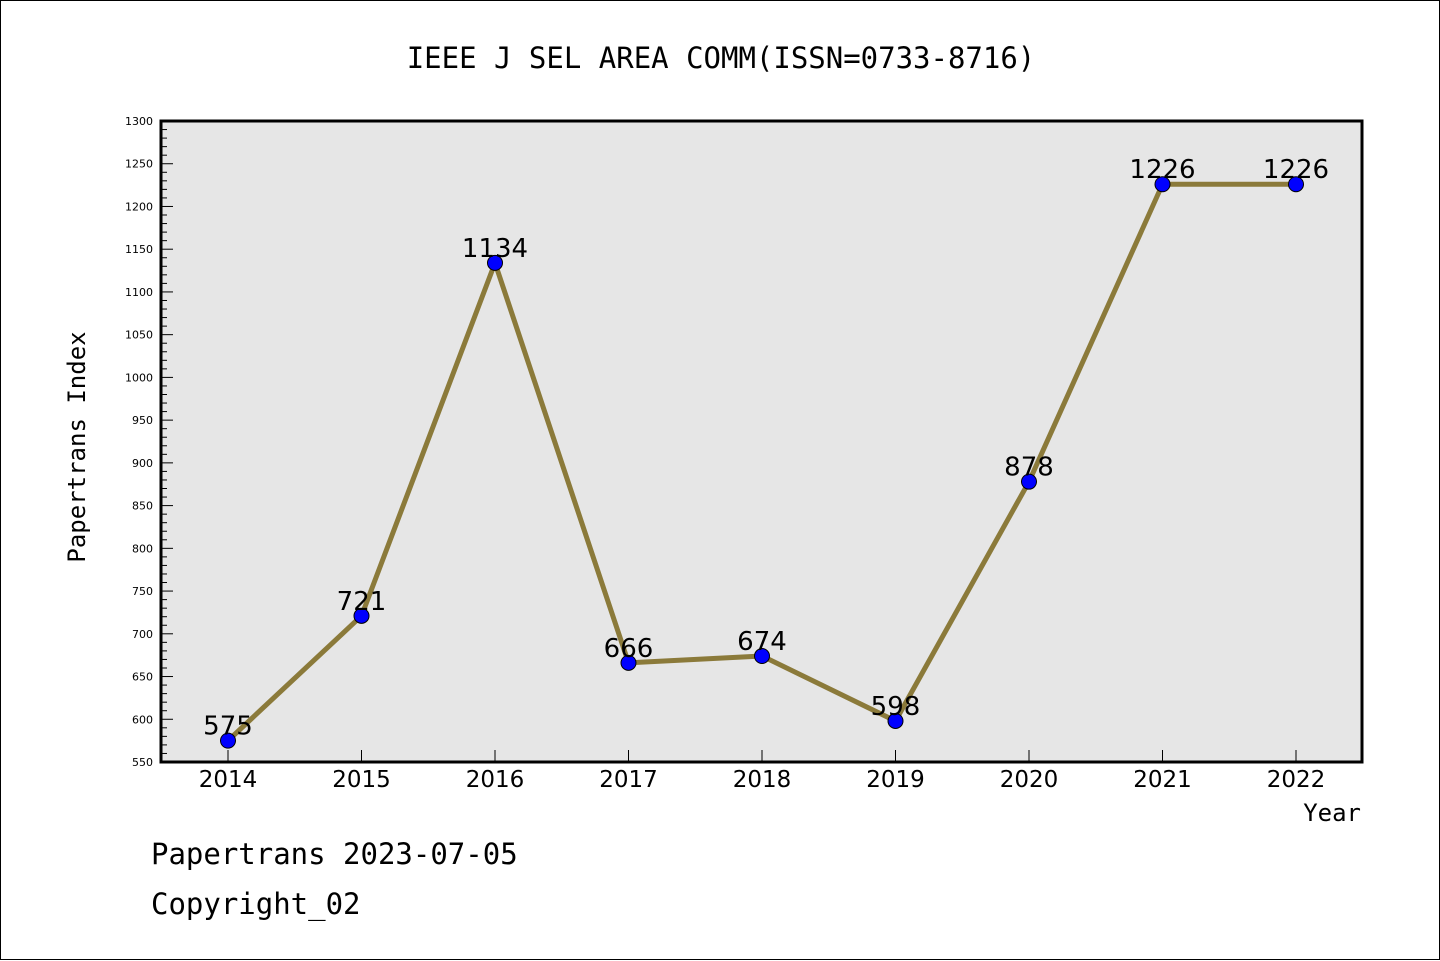  Describe the element at coordinates (334, 854) in the screenshot. I see `footer-date: Papertrans 2023-07-05` at that location.